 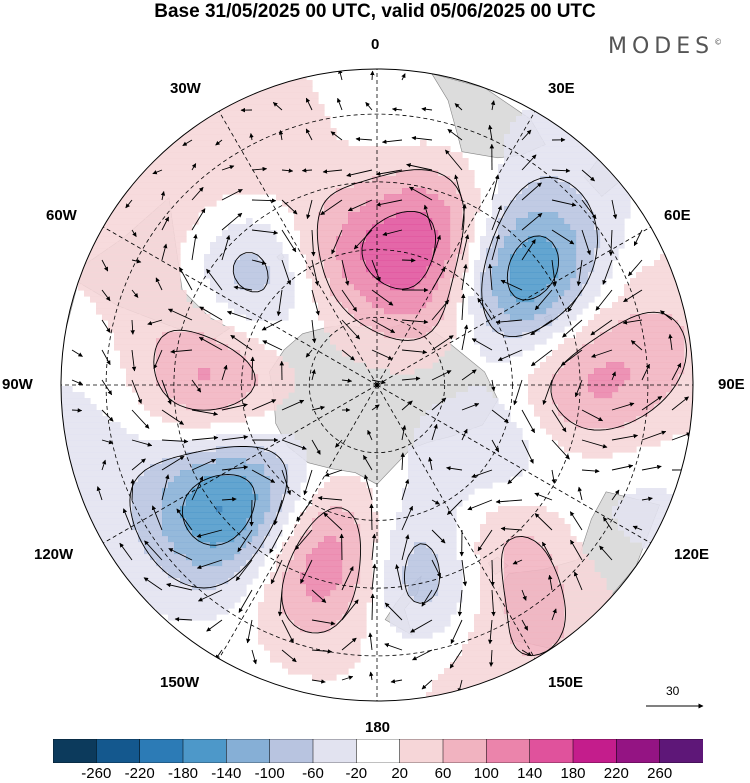 What do you see at coordinates (185, 88) in the screenshot?
I see `lon-label-30w: 30W` at bounding box center [185, 88].